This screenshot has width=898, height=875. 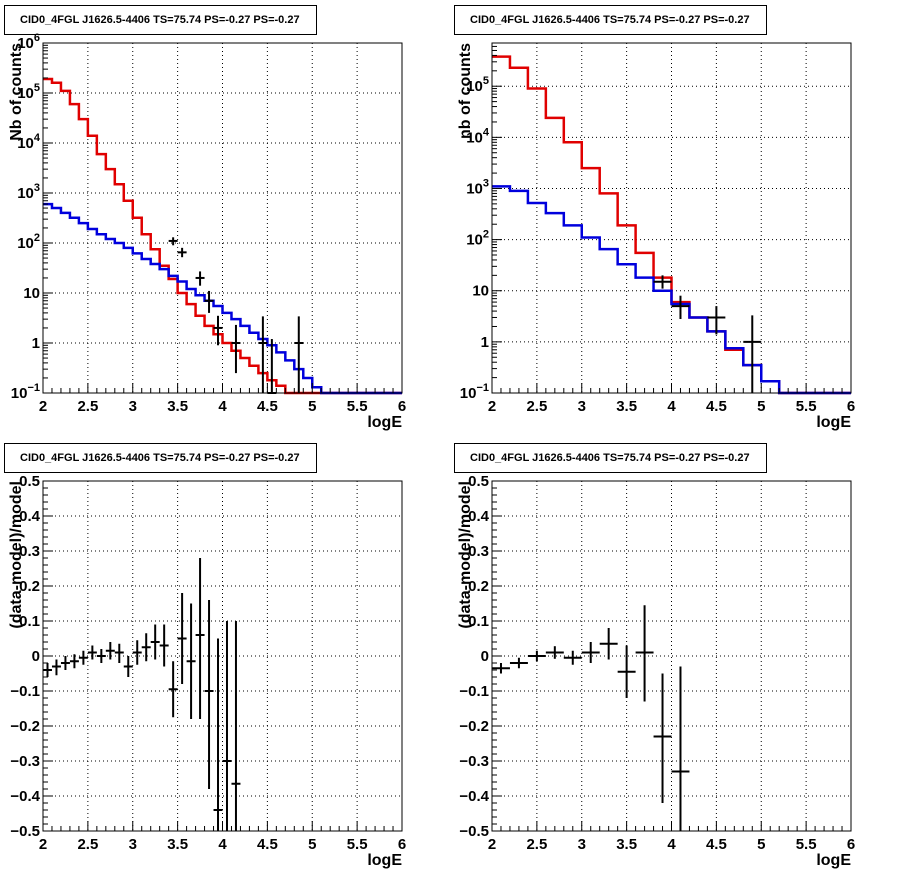 I want to click on x-axis-label: logE, so click(x=384, y=422).